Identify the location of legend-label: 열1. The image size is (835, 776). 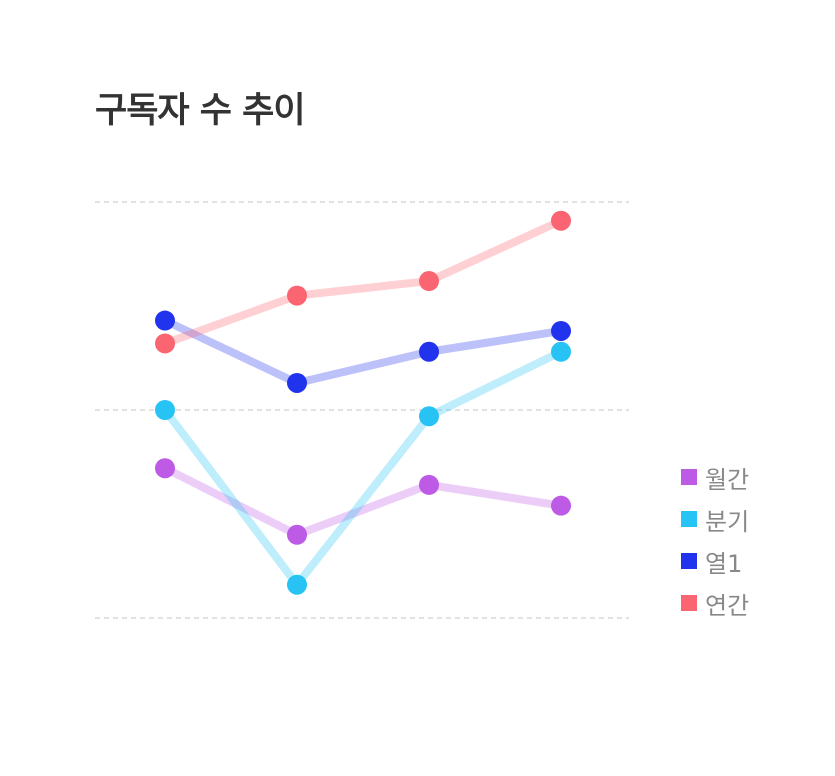
(724, 563).